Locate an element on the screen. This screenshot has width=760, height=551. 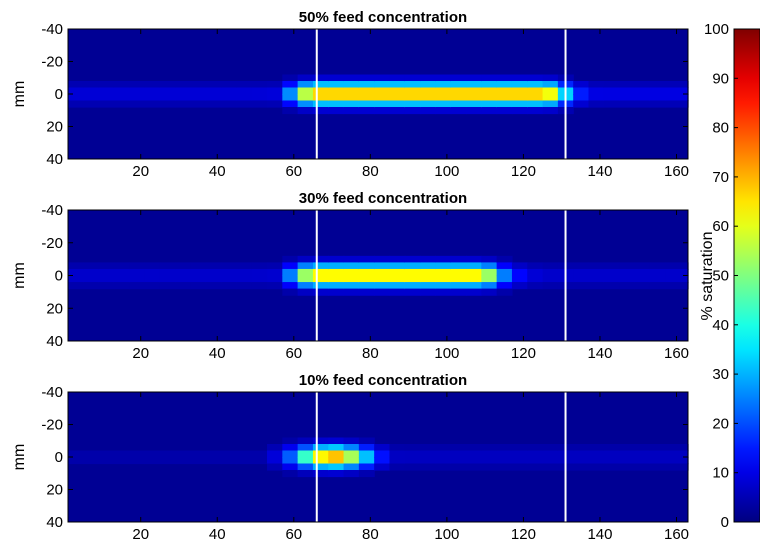
y-tick-label: -20 is located at coordinates (52, 425).